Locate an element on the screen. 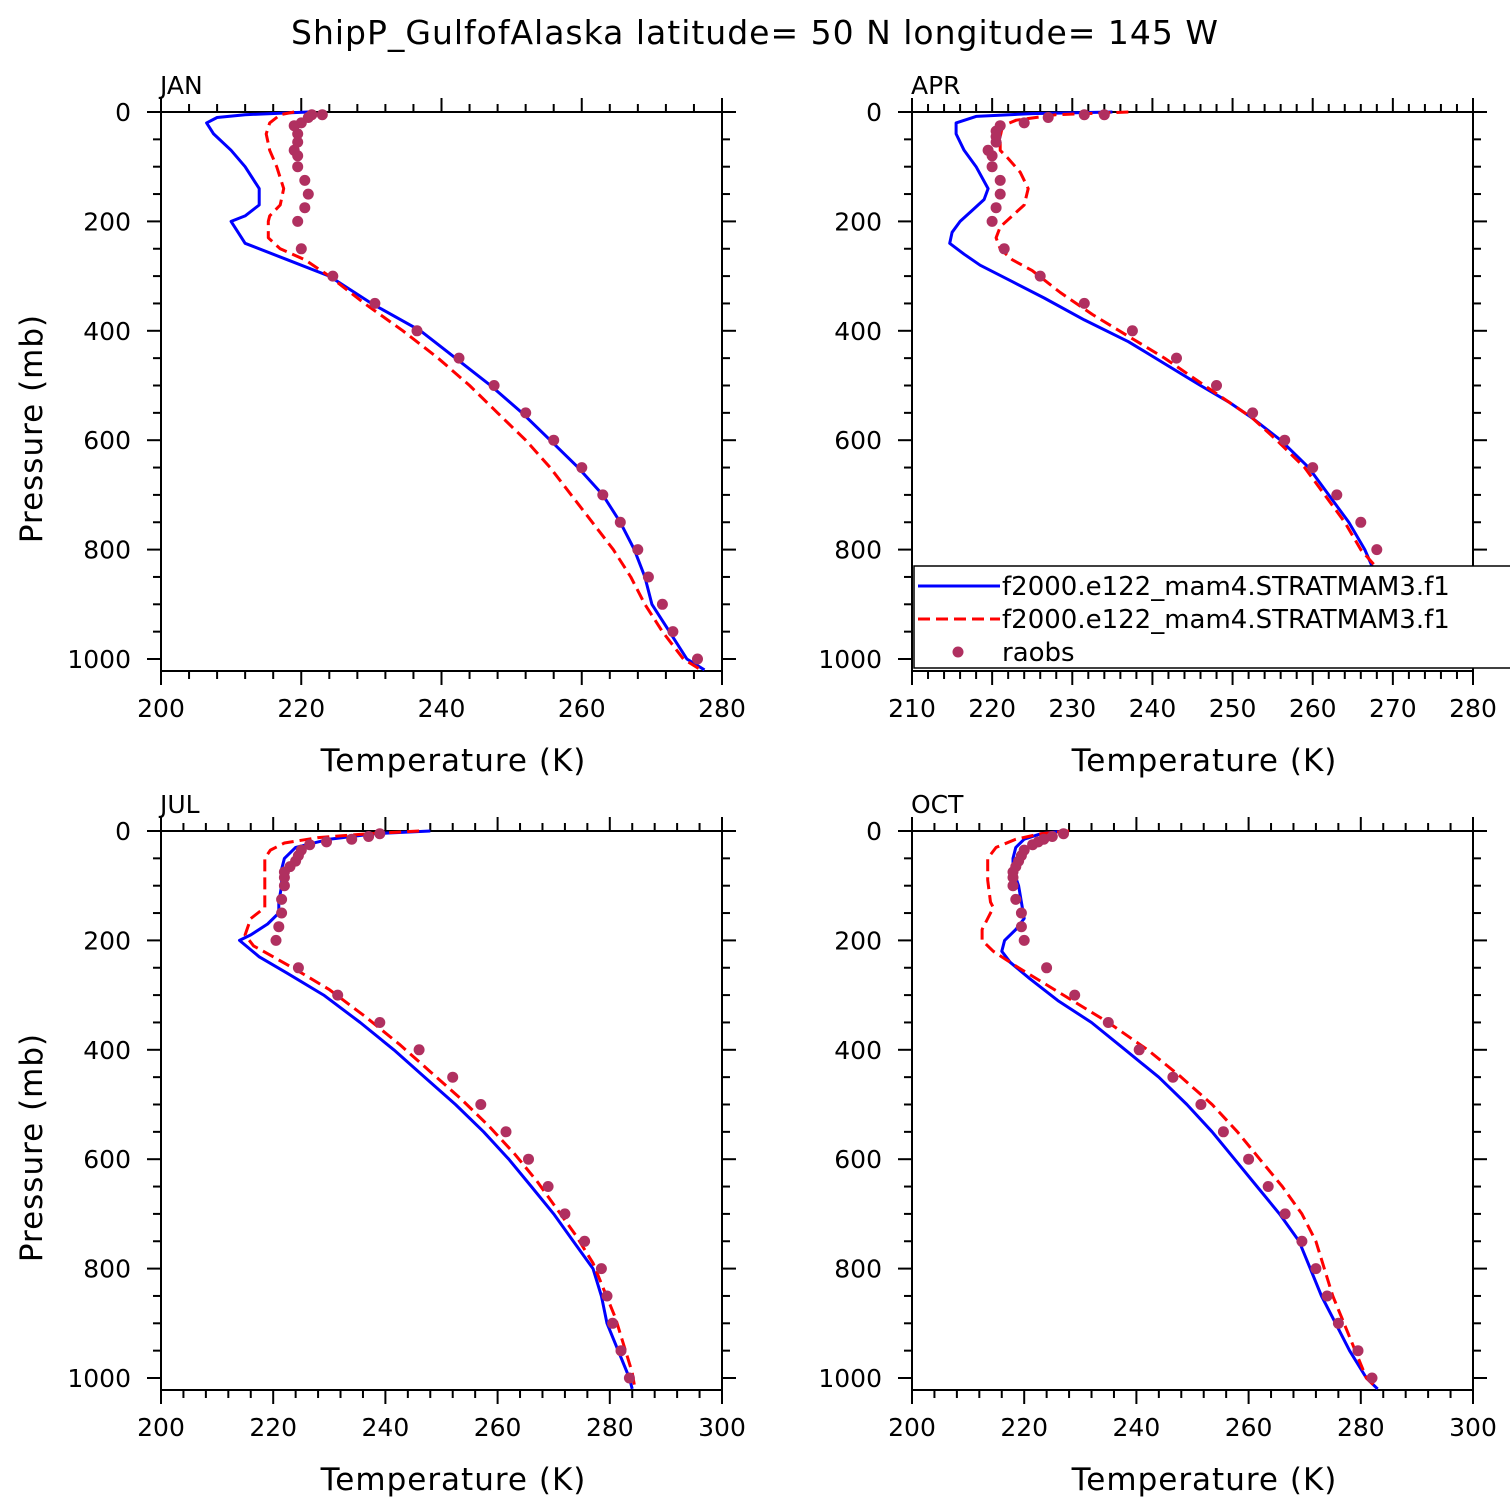 This screenshot has height=1510, width=1510. x-tick-label: 230 is located at coordinates (1072, 708).